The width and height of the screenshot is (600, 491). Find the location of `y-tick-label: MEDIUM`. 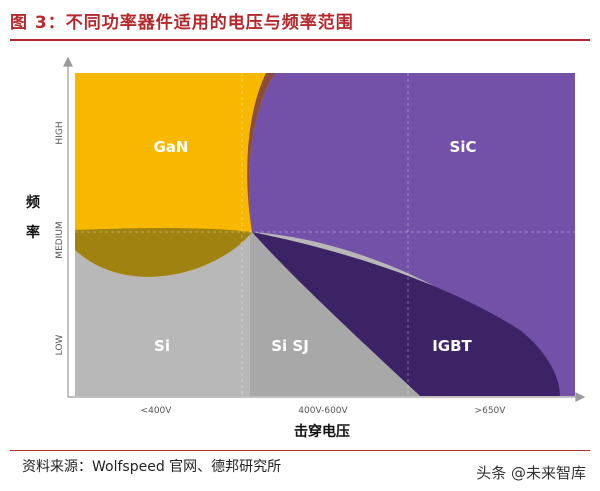

y-tick-label: MEDIUM is located at coordinates (60, 239).